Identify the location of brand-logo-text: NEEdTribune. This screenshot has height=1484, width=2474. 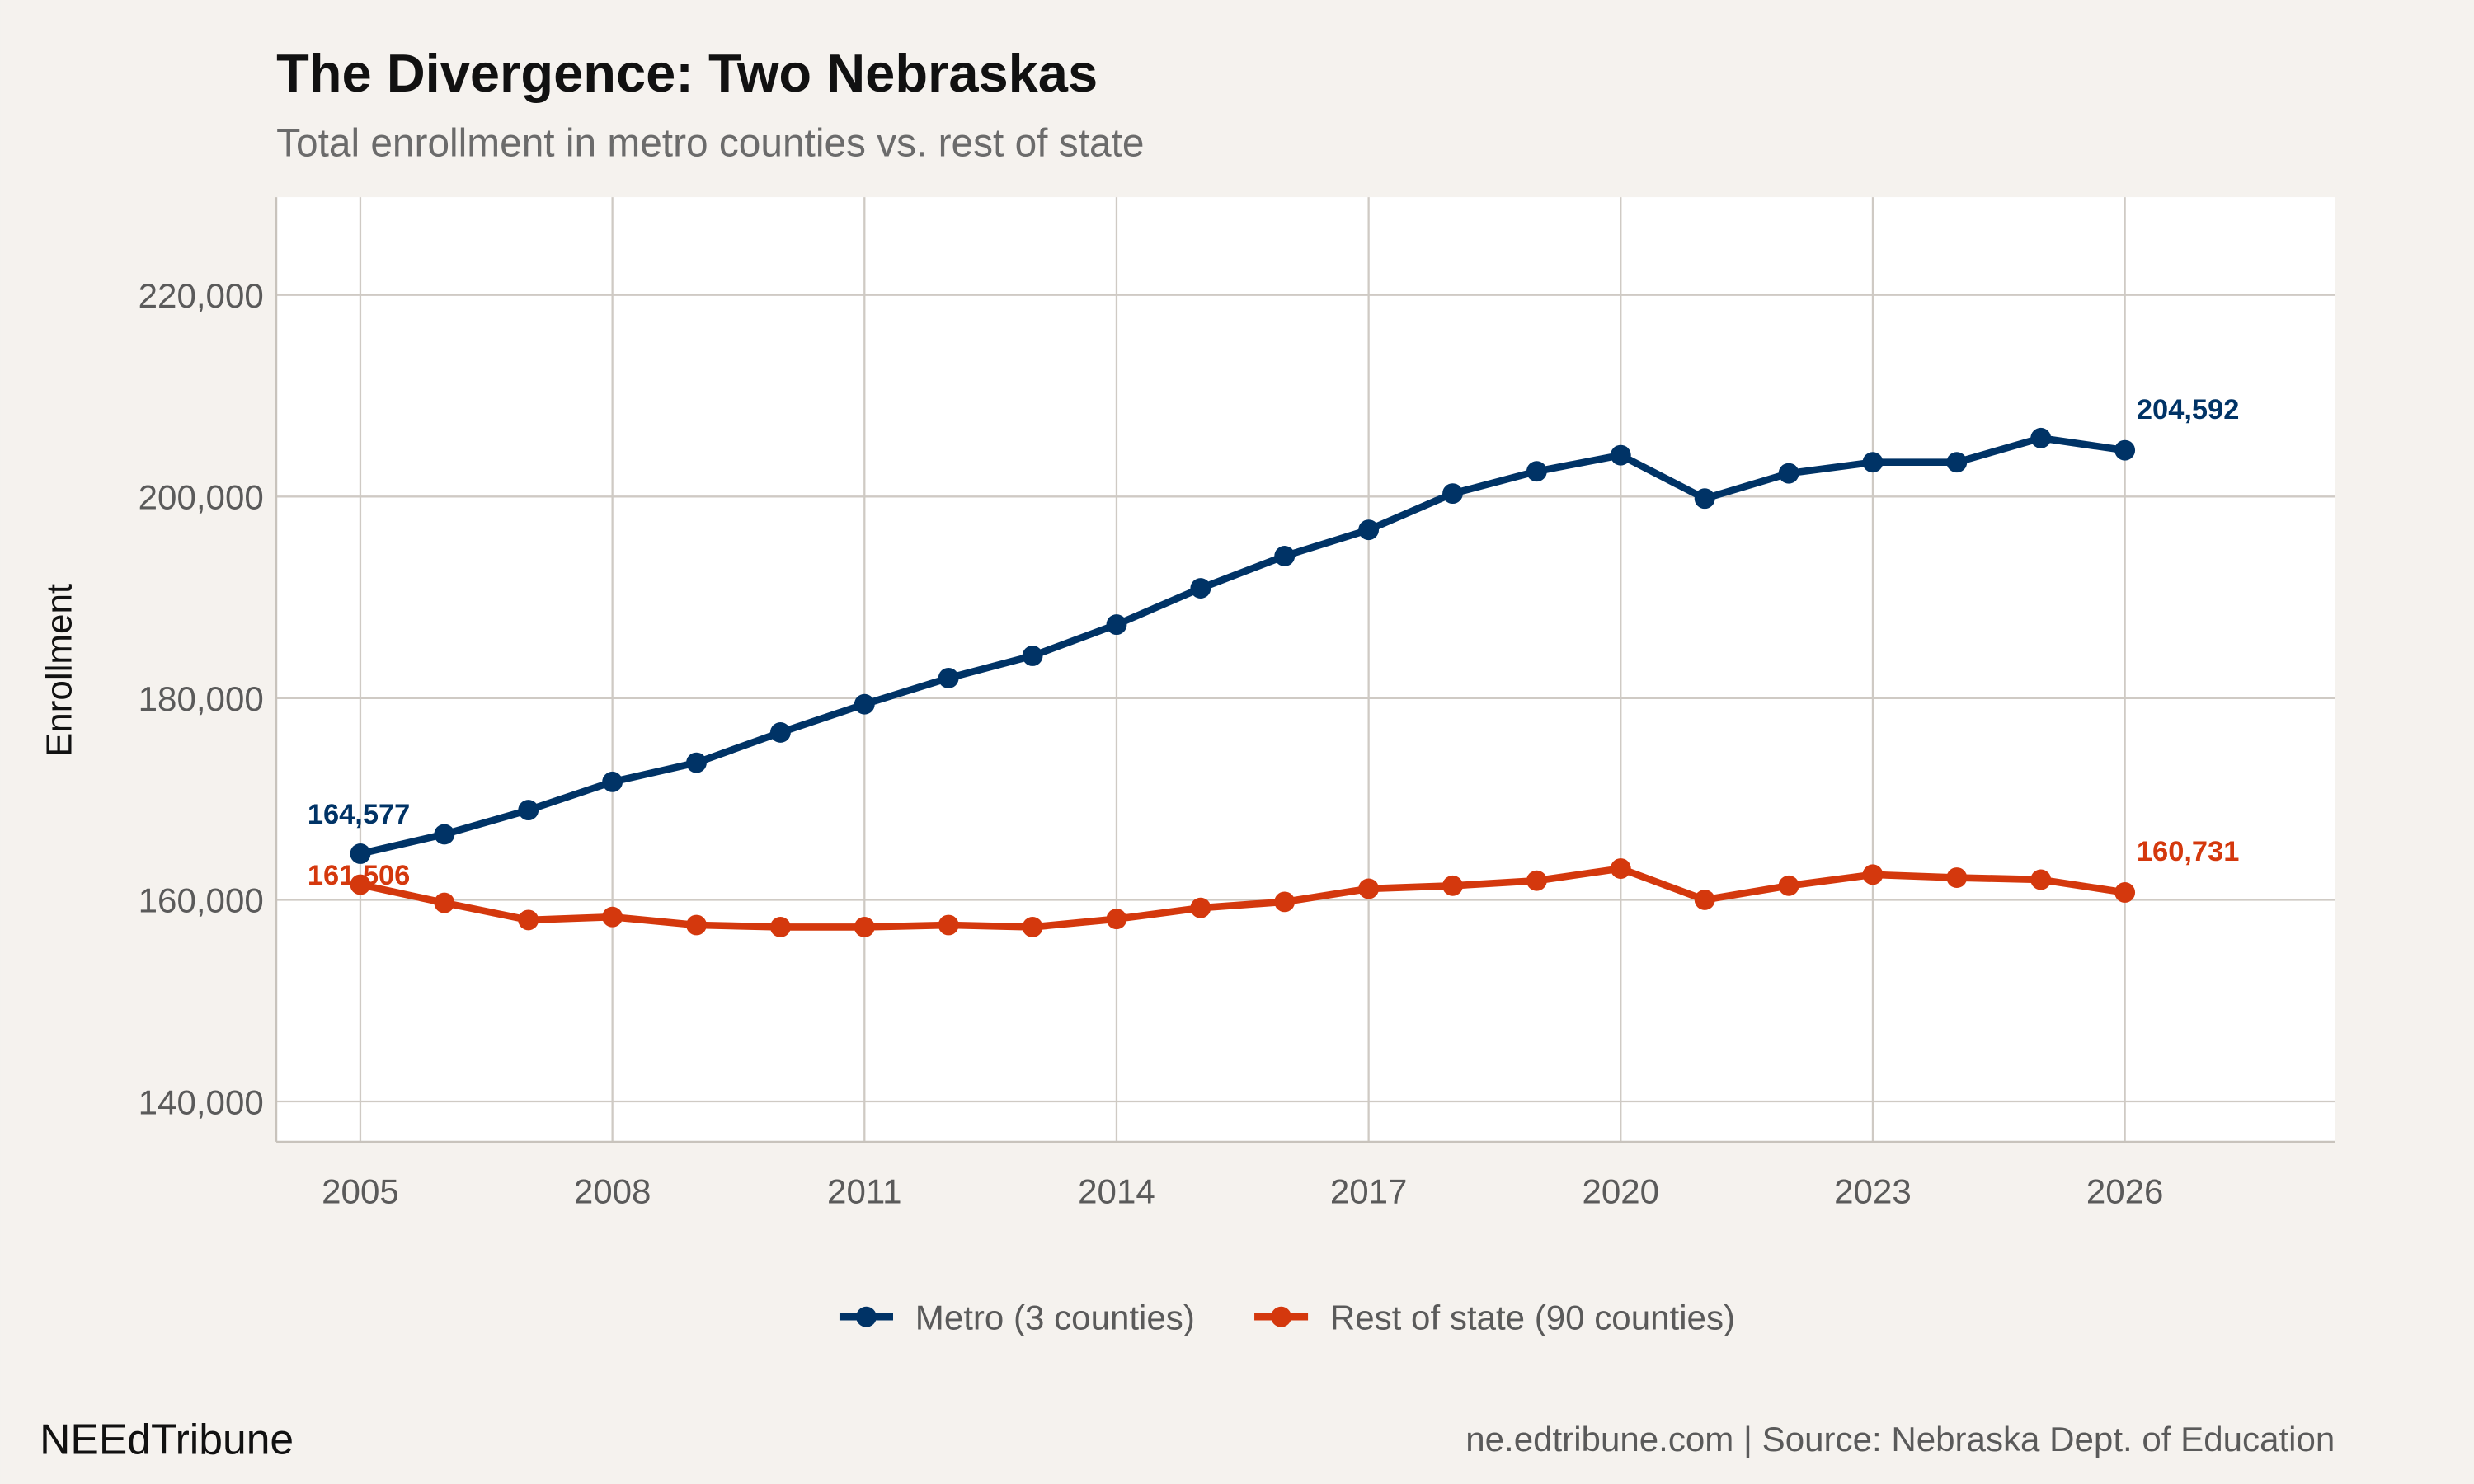
(167, 1439).